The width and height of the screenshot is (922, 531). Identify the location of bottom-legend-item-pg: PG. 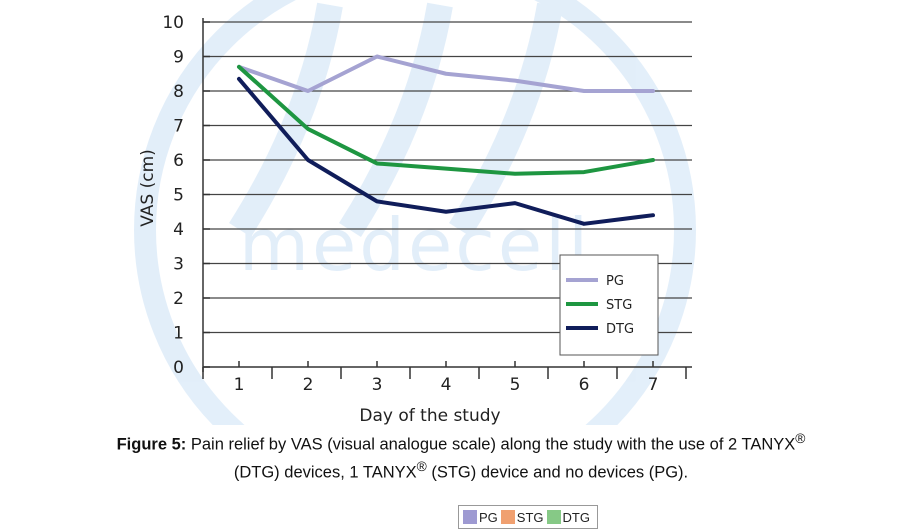
(480, 517).